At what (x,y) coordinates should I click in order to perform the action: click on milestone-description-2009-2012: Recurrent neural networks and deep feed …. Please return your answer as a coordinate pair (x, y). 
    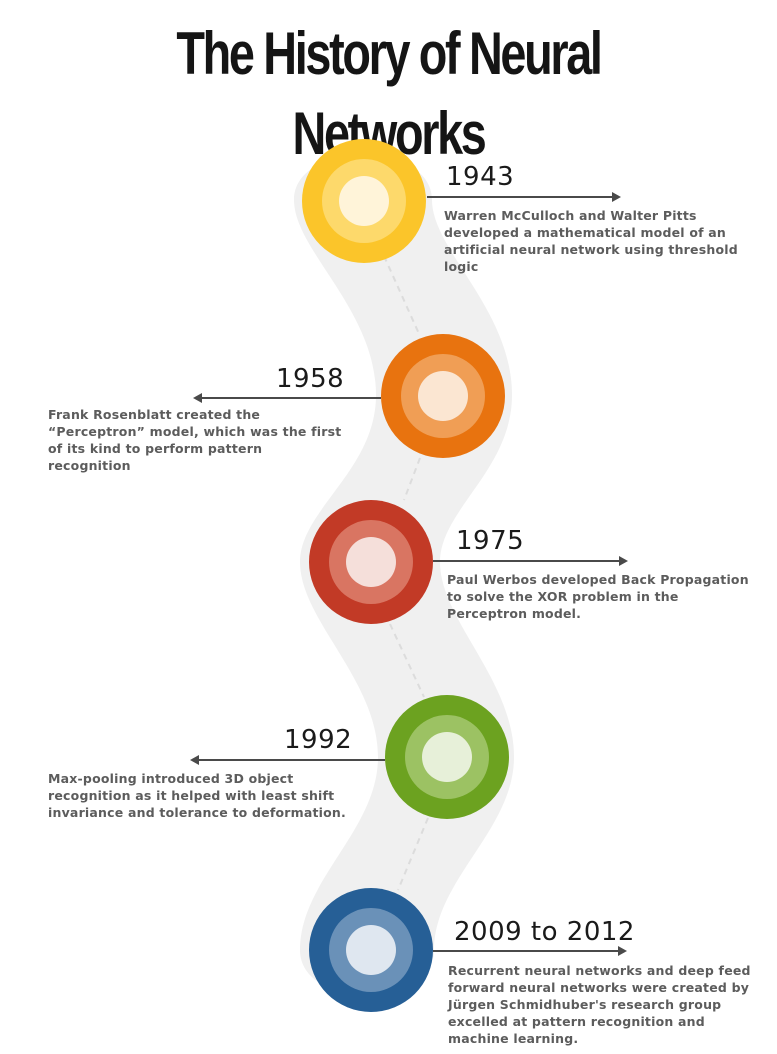
    Looking at the image, I should click on (599, 1004).